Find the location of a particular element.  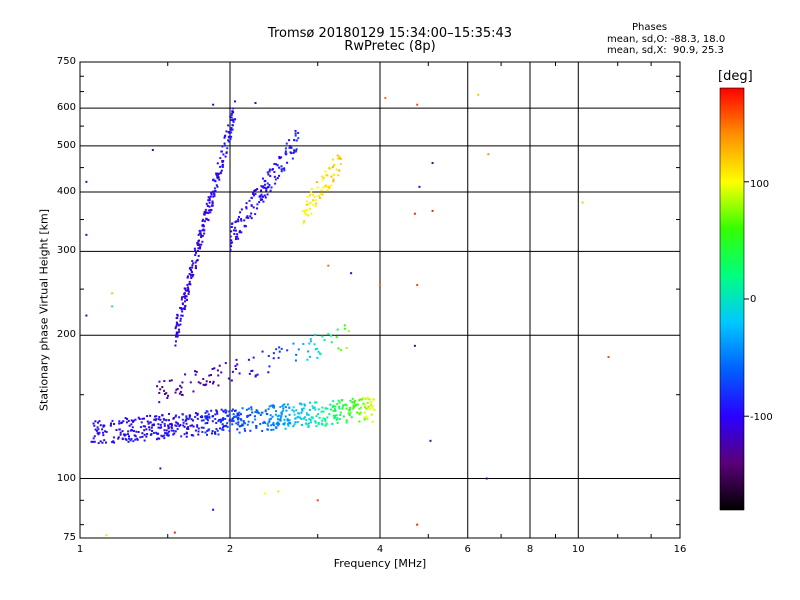

stats-o-mode: mean, sd,O: -88.3, 18.0 is located at coordinates (666, 39).